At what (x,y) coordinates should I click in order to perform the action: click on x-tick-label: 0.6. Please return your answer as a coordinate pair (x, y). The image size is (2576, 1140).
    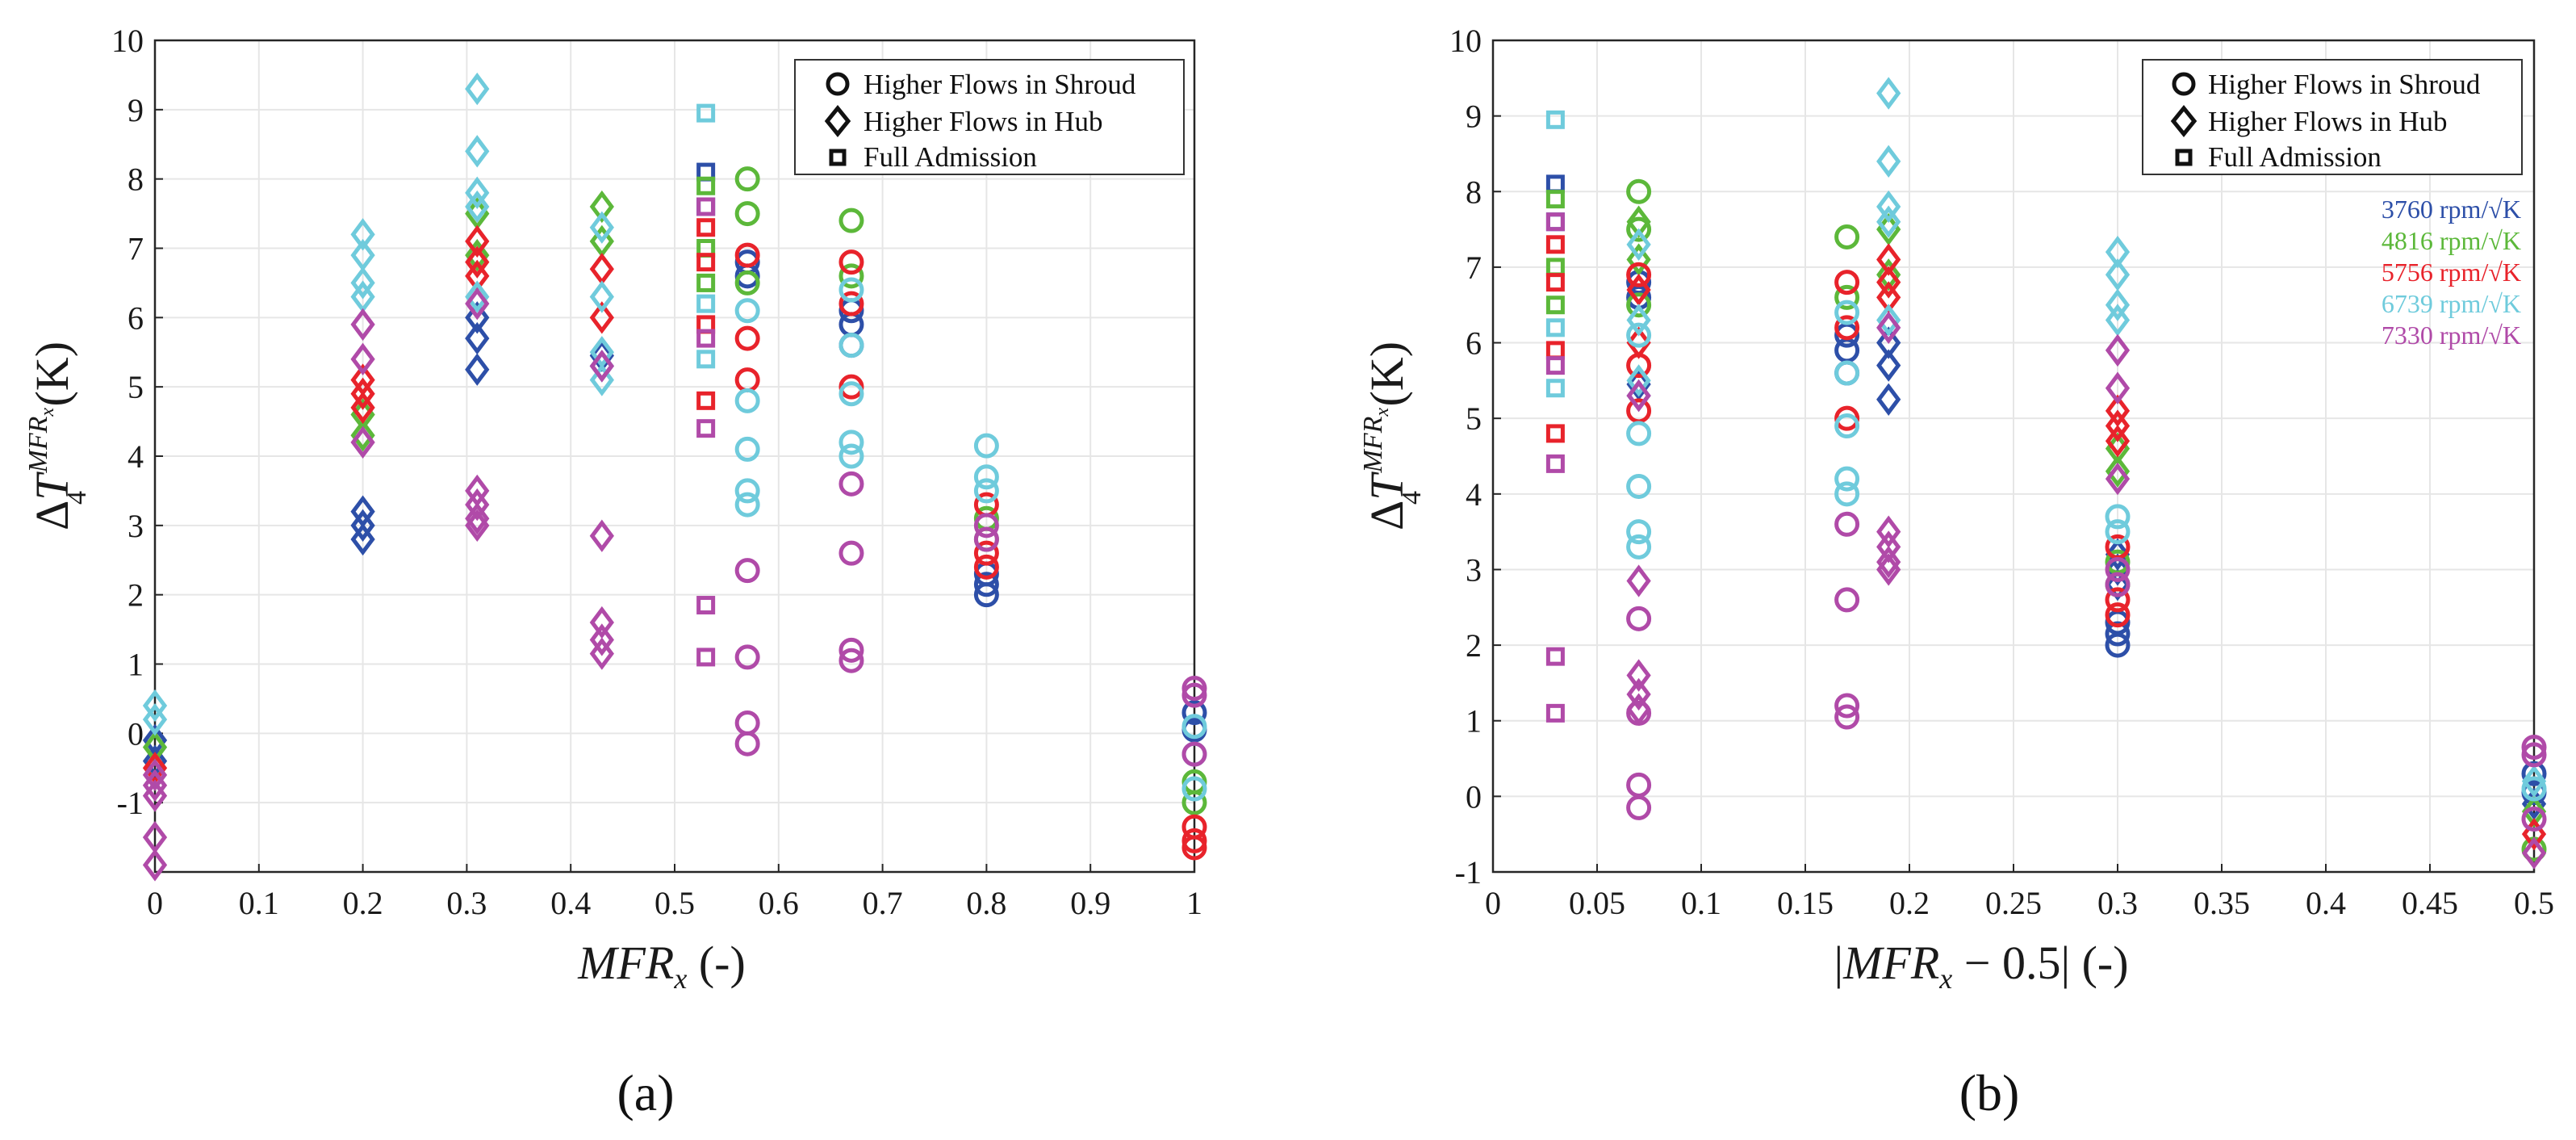
    Looking at the image, I should click on (779, 903).